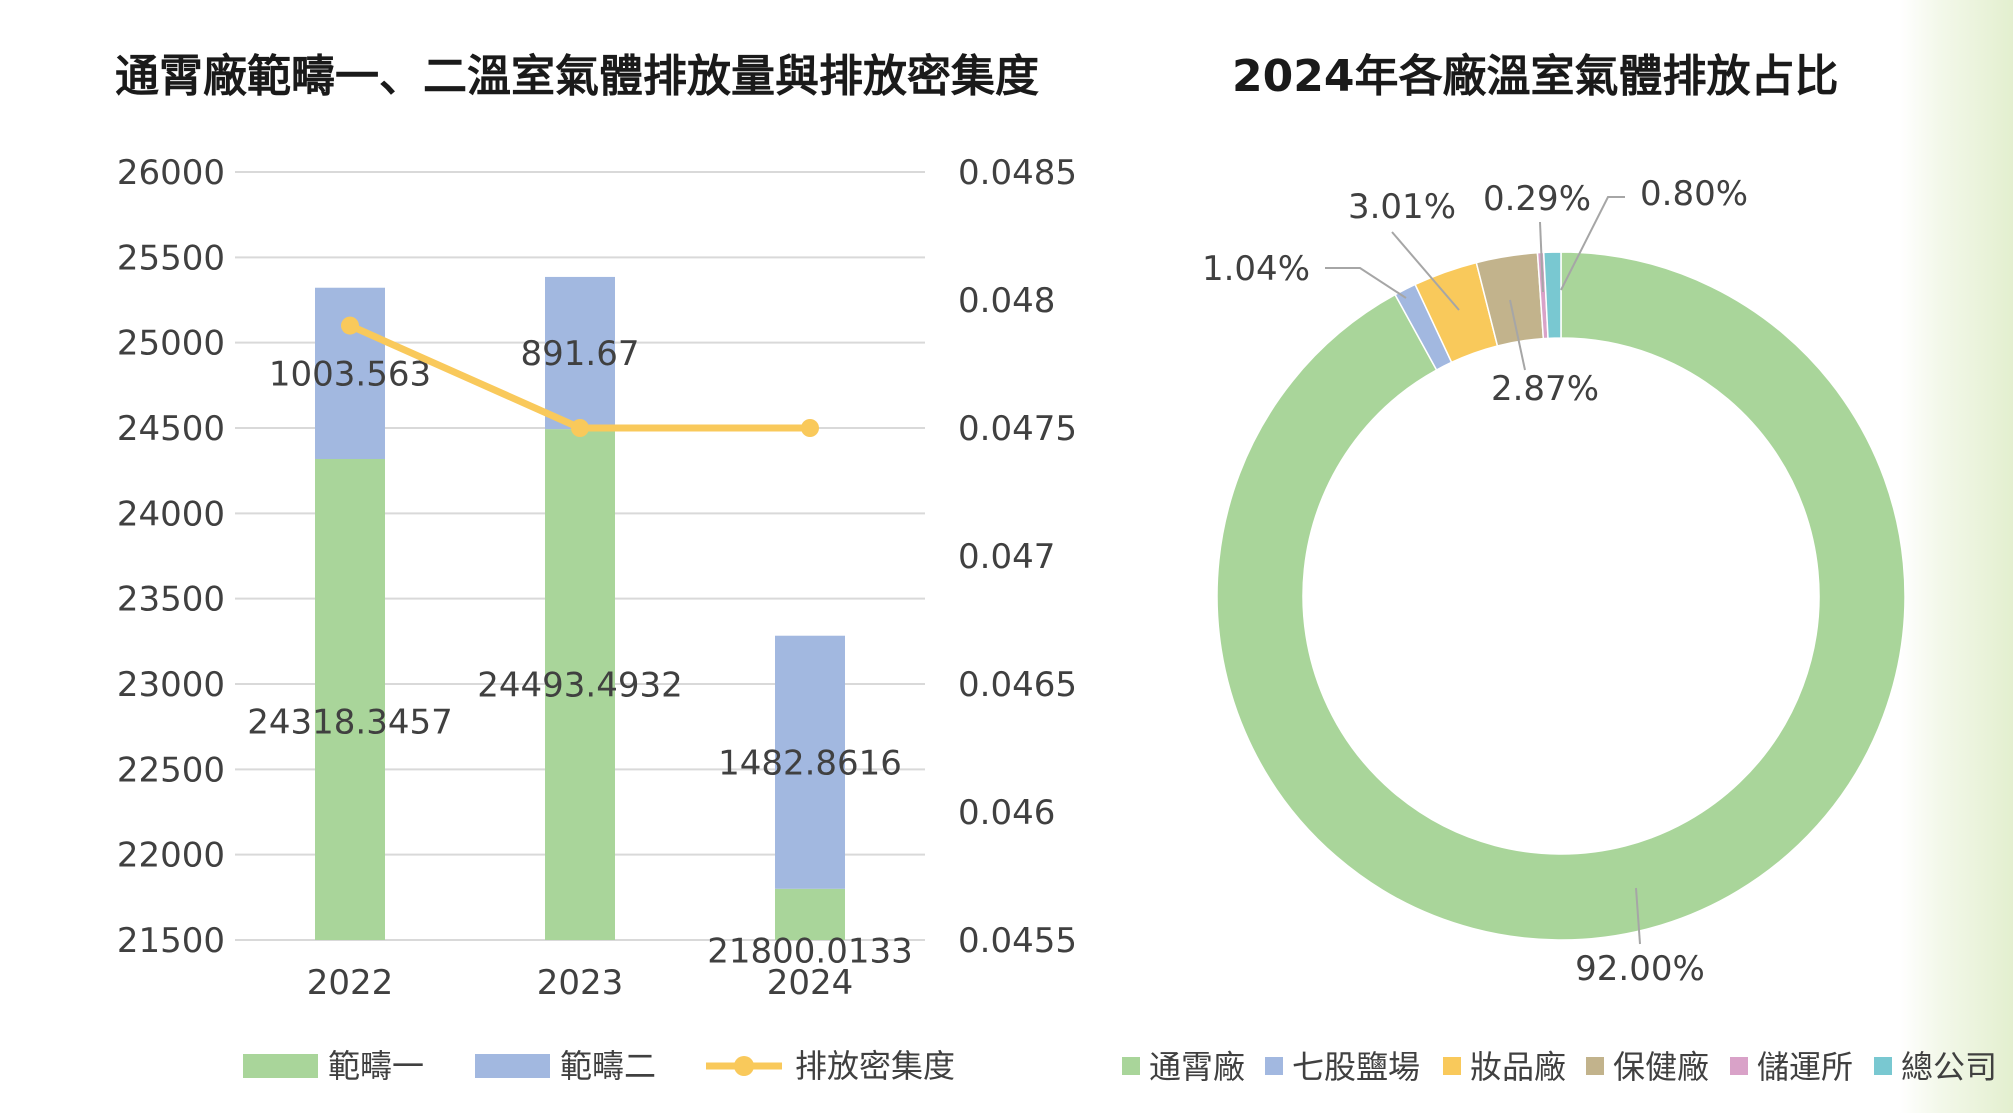  Describe the element at coordinates (171, 344) in the screenshot. I see `y-left-tick-label: 25000` at that location.